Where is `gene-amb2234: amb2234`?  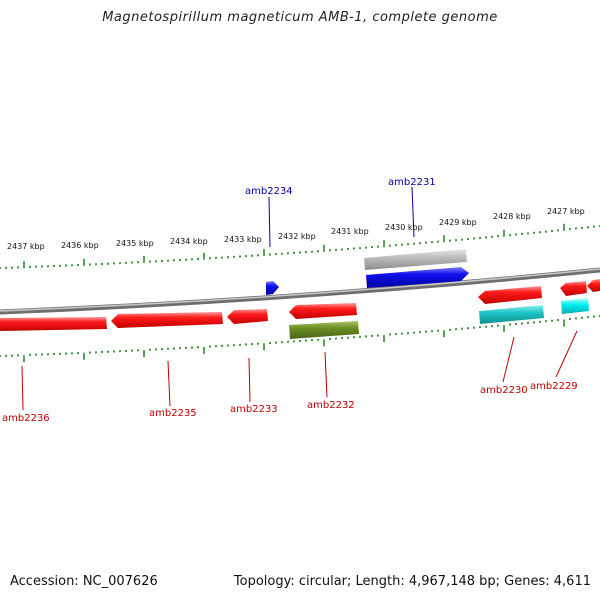 gene-amb2234: amb2234 is located at coordinates (269, 240).